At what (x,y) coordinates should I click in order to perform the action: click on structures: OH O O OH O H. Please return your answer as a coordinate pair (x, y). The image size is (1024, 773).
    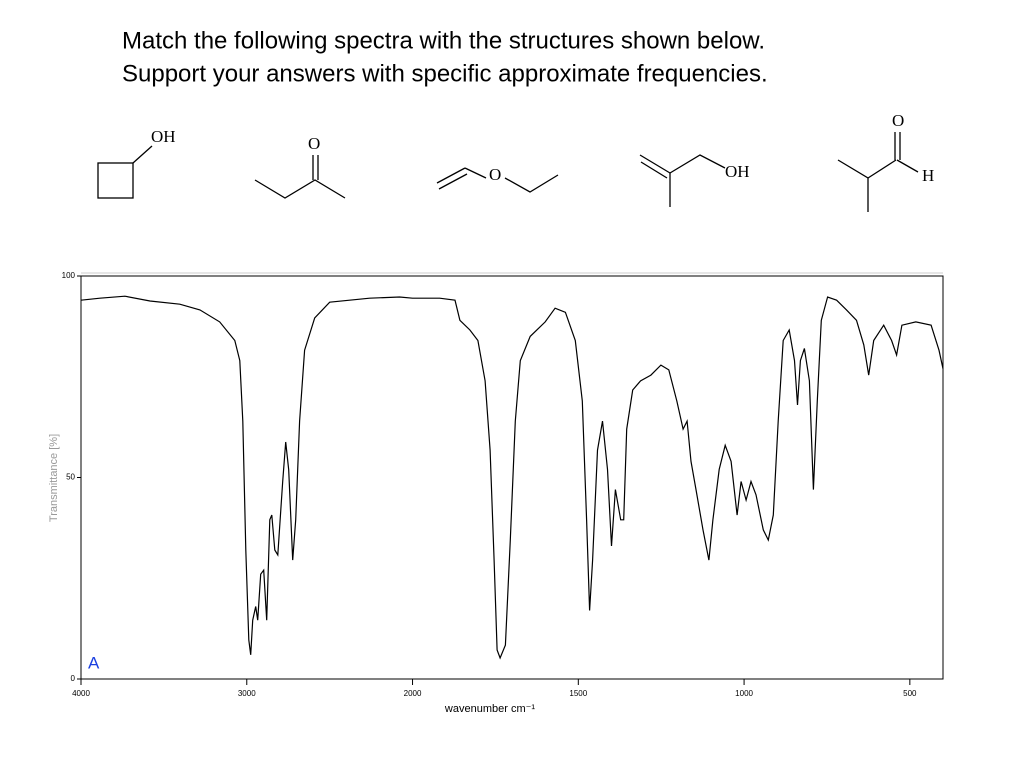
    Looking at the image, I should click on (515, 161).